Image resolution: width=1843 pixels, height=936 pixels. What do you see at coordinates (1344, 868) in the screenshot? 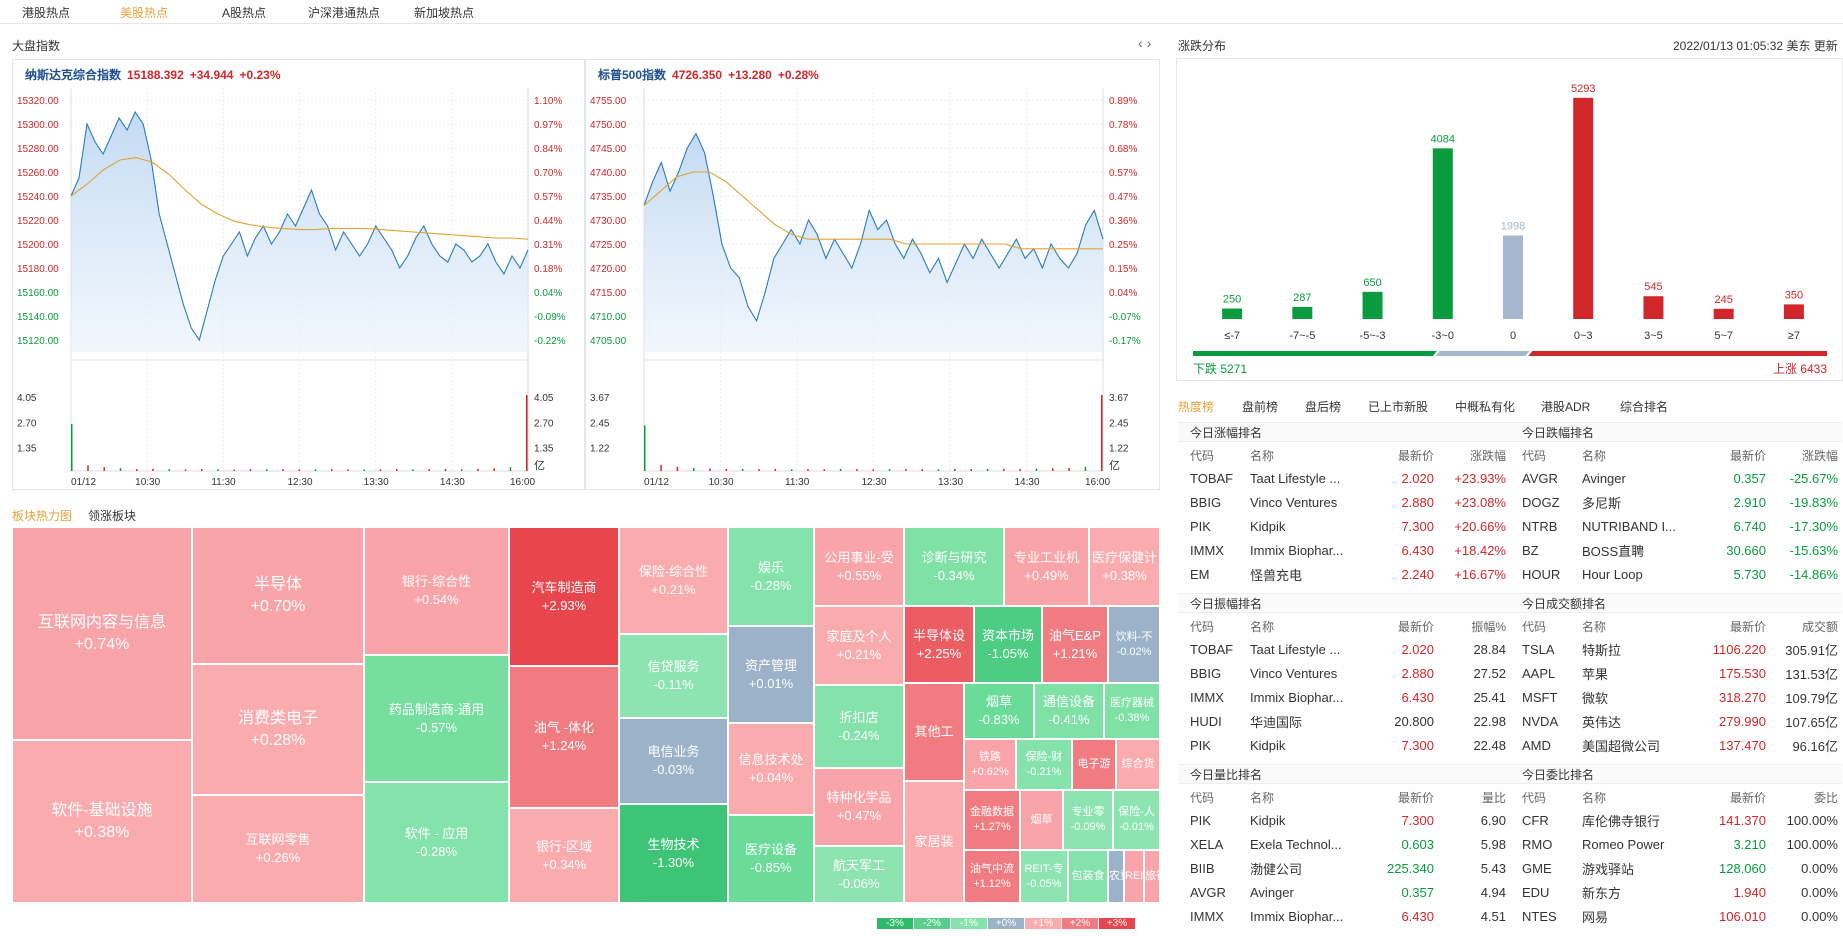
I see `table-row: BIIB 渤健公司 225.340 5.43` at bounding box center [1344, 868].